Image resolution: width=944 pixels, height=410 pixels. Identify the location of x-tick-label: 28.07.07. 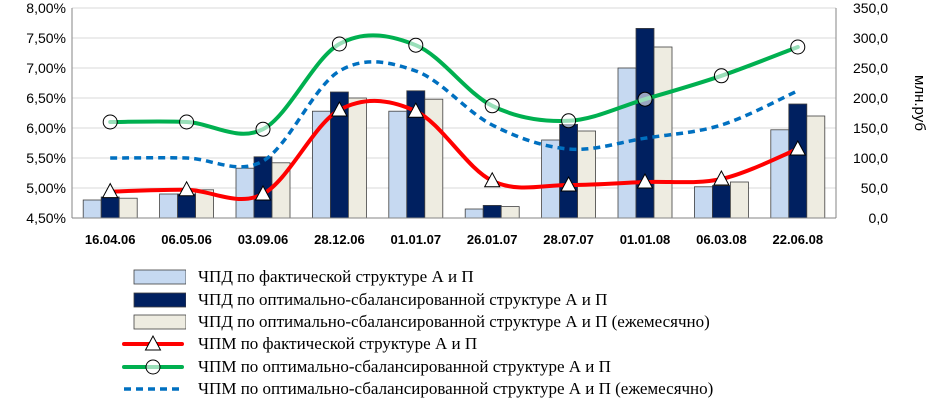
(568, 239).